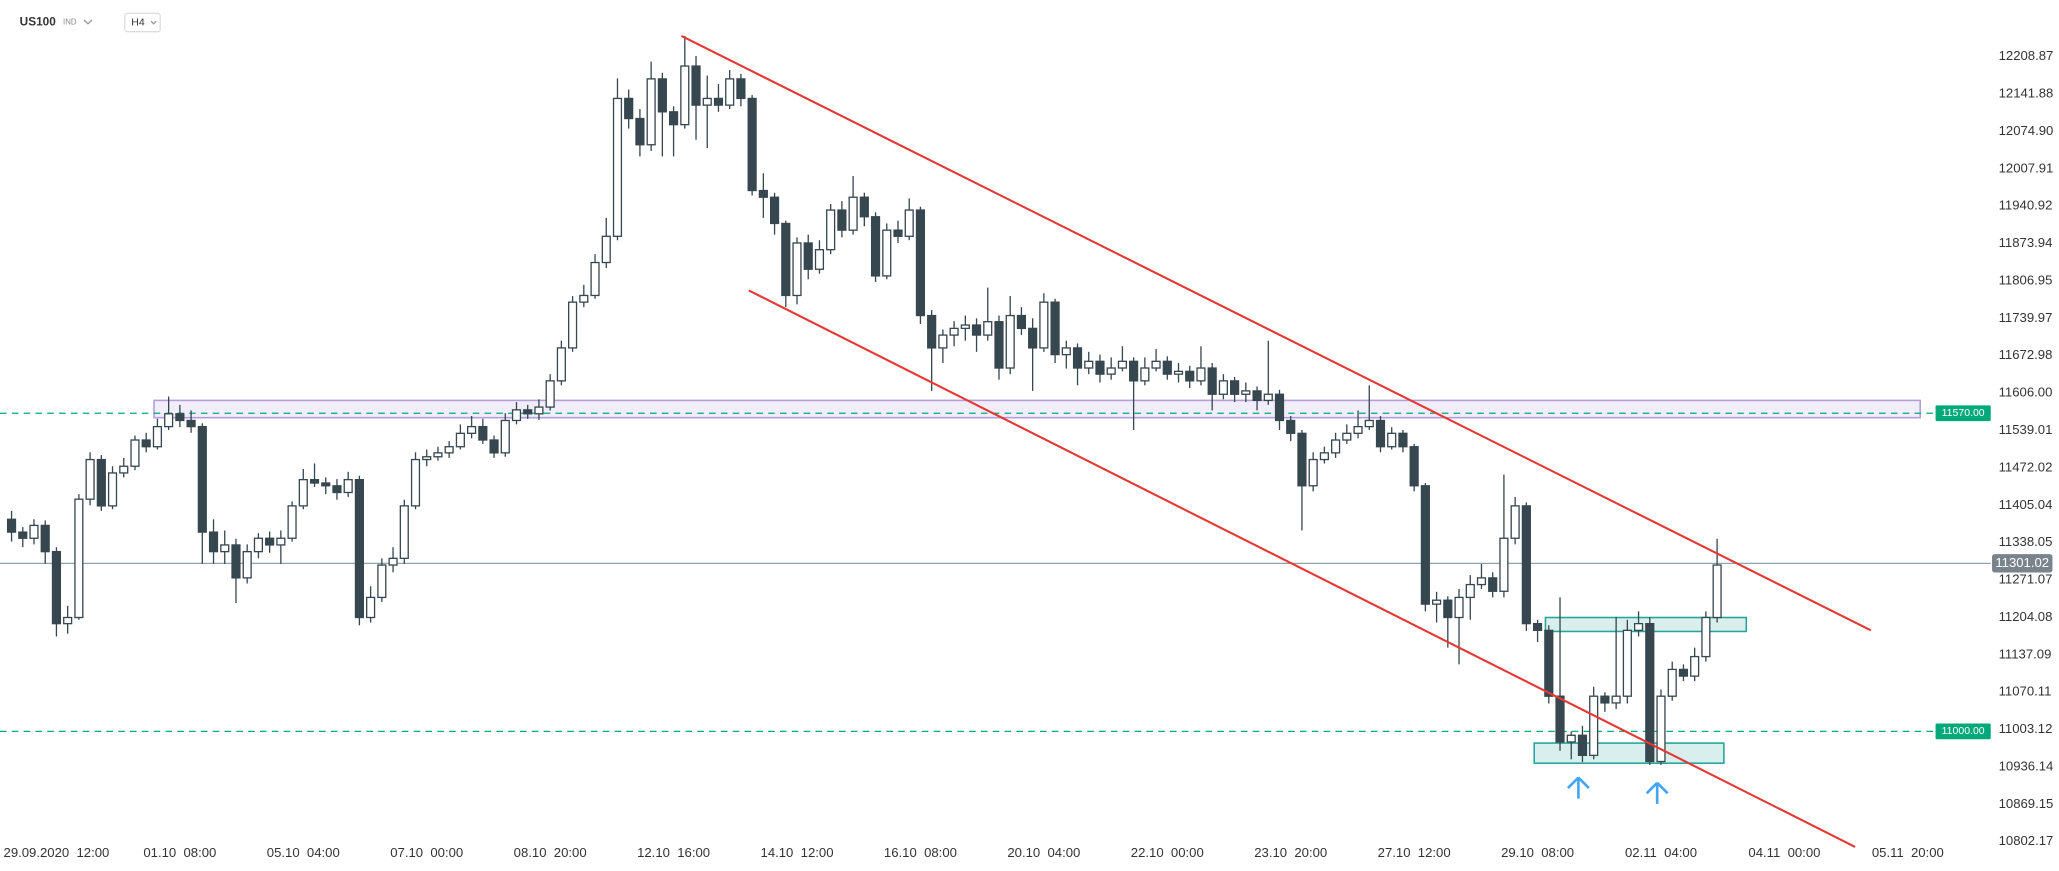  What do you see at coordinates (1784, 852) in the screenshot?
I see `x-tick-label: 04.11 00:00` at bounding box center [1784, 852].